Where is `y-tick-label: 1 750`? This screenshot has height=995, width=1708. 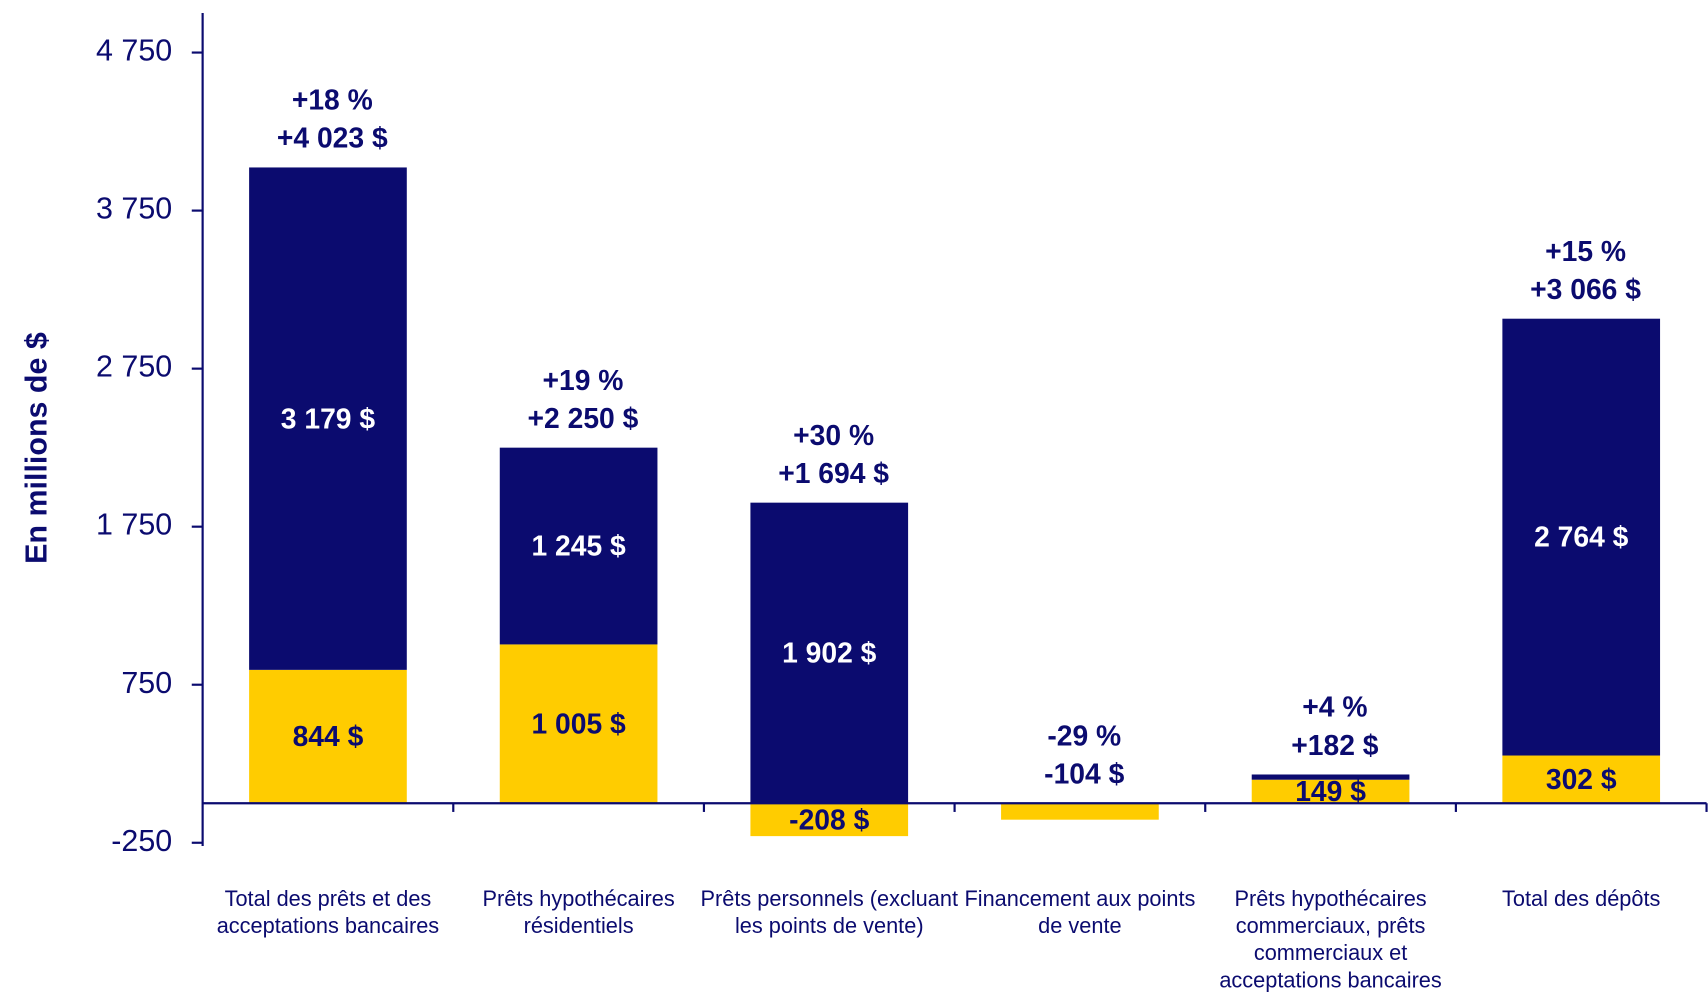
y-tick-label: 1 750 is located at coordinates (134, 525).